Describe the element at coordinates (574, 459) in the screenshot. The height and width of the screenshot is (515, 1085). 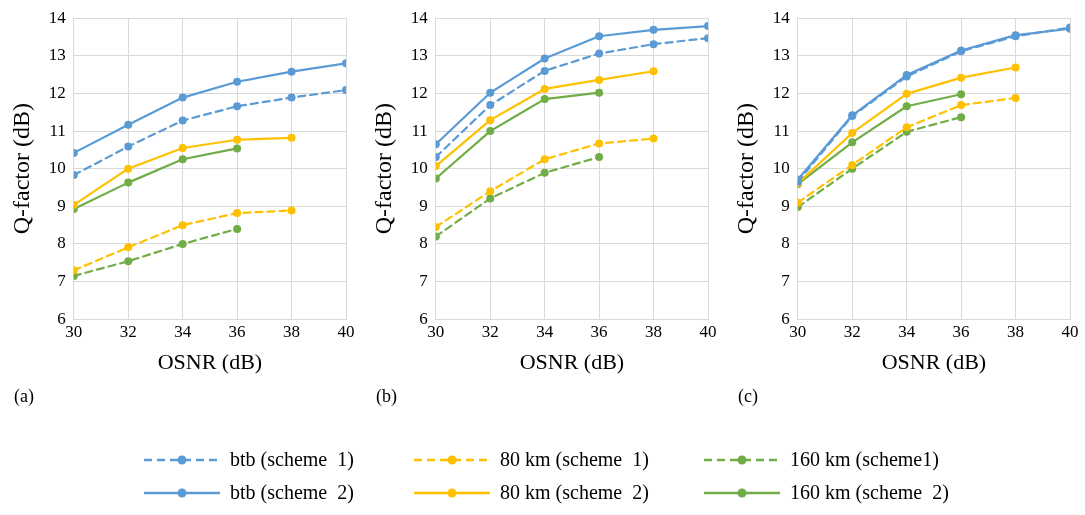
I see `legend-label: 80 km (scheme 1)` at that location.